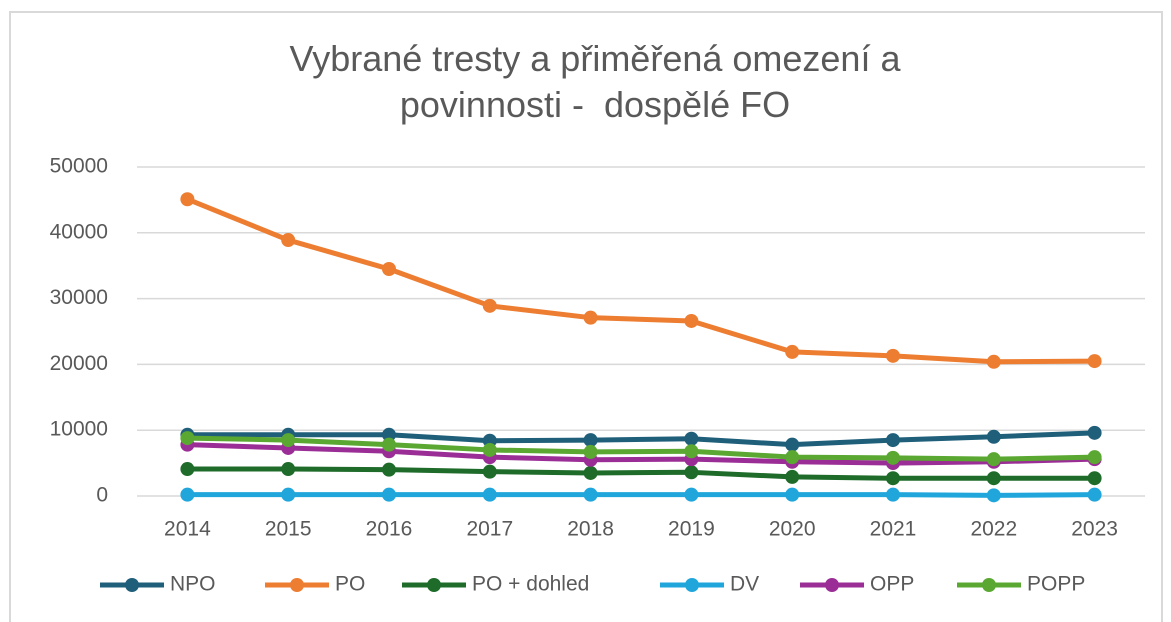  What do you see at coordinates (893, 529) in the screenshot?
I see `x-tick-label: 2021` at bounding box center [893, 529].